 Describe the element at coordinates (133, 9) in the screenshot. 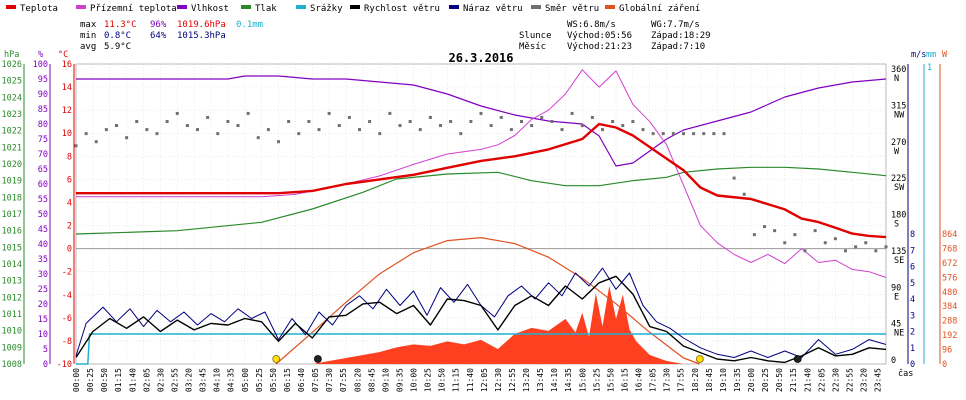

I see `legend-label: Přízemní teplota` at that location.